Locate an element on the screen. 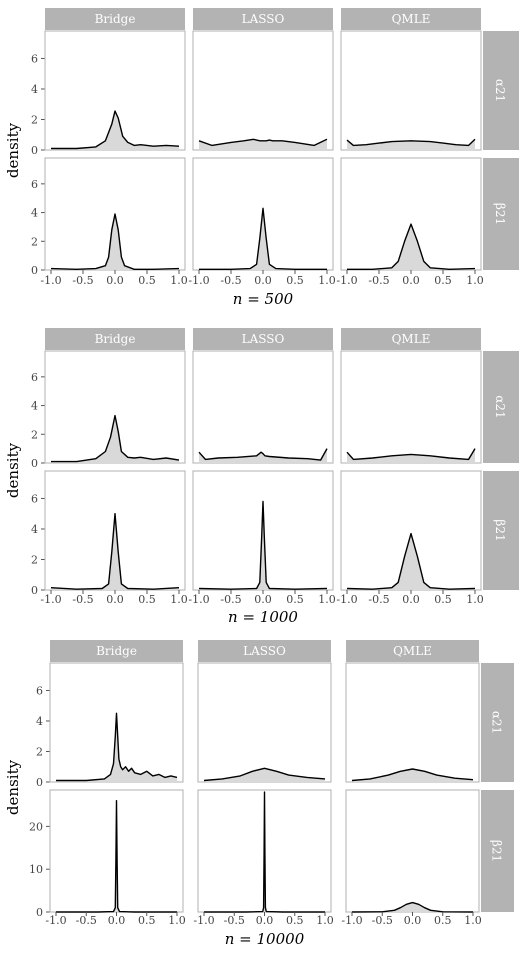  panel-qmle-row1 is located at coordinates (412, 851).